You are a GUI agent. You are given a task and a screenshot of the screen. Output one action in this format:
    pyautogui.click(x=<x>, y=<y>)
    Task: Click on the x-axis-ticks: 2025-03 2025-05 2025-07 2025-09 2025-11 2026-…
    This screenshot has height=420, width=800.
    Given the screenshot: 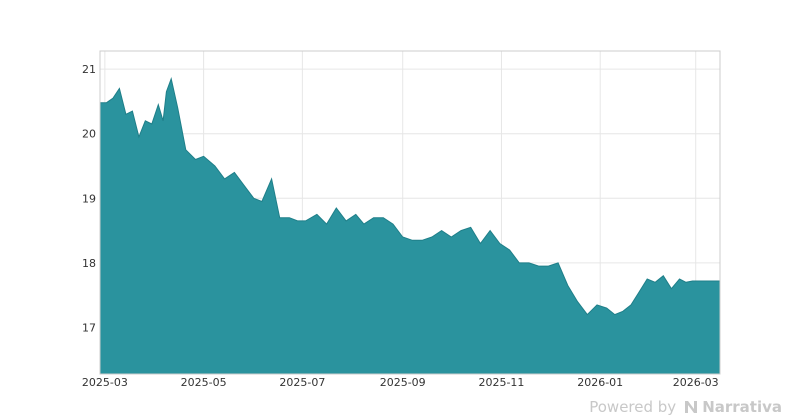 What is the action you would take?
    pyautogui.click(x=400, y=382)
    